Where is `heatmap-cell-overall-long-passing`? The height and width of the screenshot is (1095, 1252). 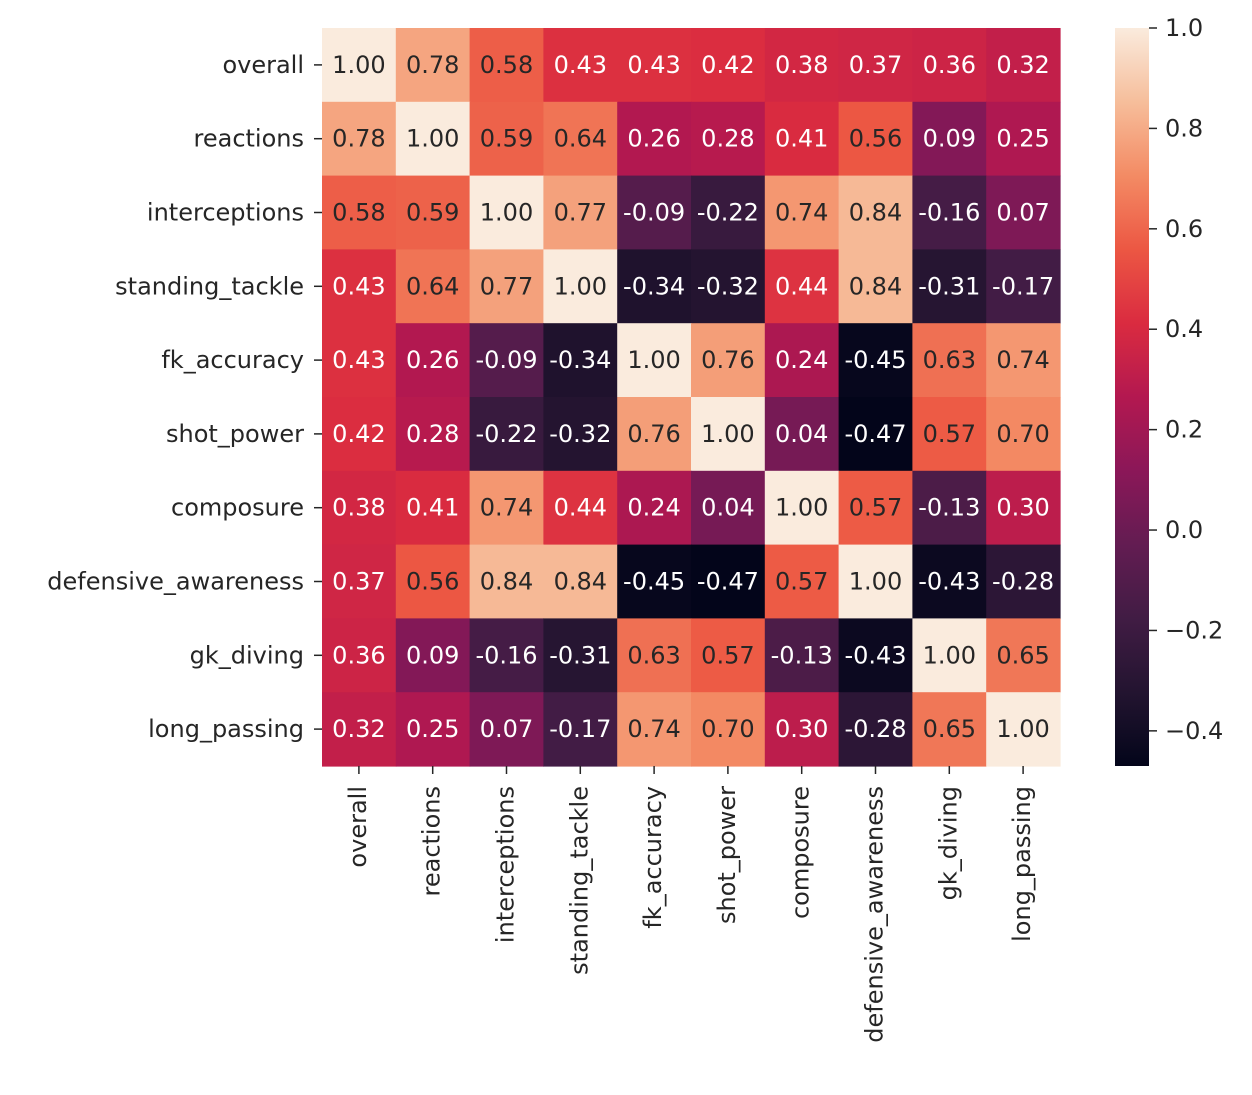 heatmap-cell-overall-long-passing is located at coordinates (1023, 65).